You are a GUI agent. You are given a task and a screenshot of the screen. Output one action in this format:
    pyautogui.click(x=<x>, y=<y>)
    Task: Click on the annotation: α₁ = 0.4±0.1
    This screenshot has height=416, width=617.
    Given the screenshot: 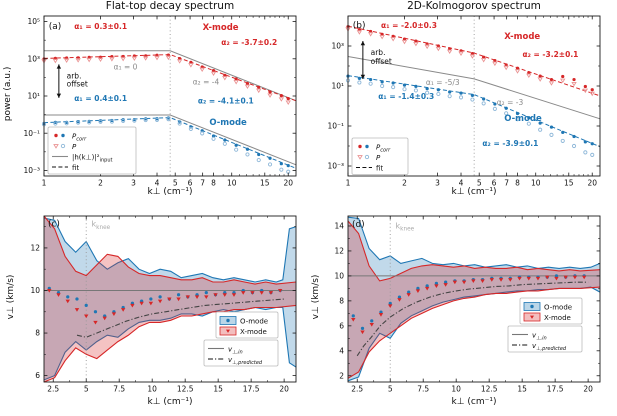 What is the action you would take?
    pyautogui.click(x=100, y=98)
    